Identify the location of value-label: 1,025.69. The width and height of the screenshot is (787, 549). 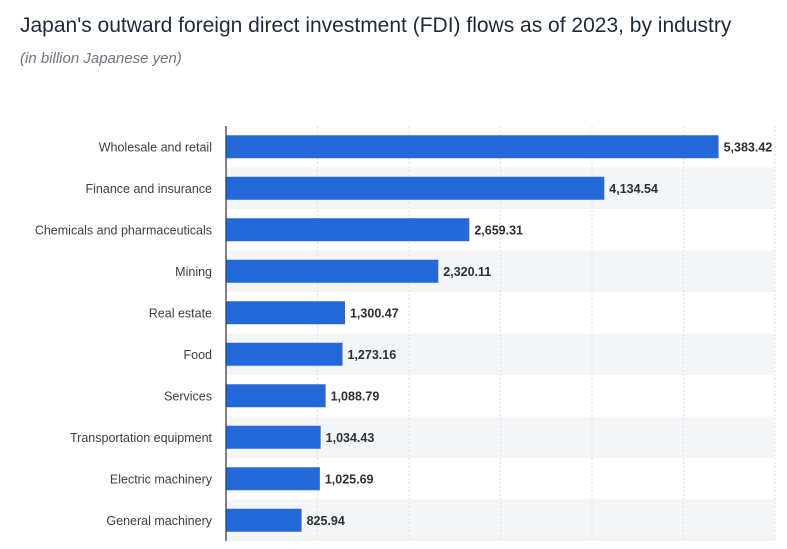
(349, 479).